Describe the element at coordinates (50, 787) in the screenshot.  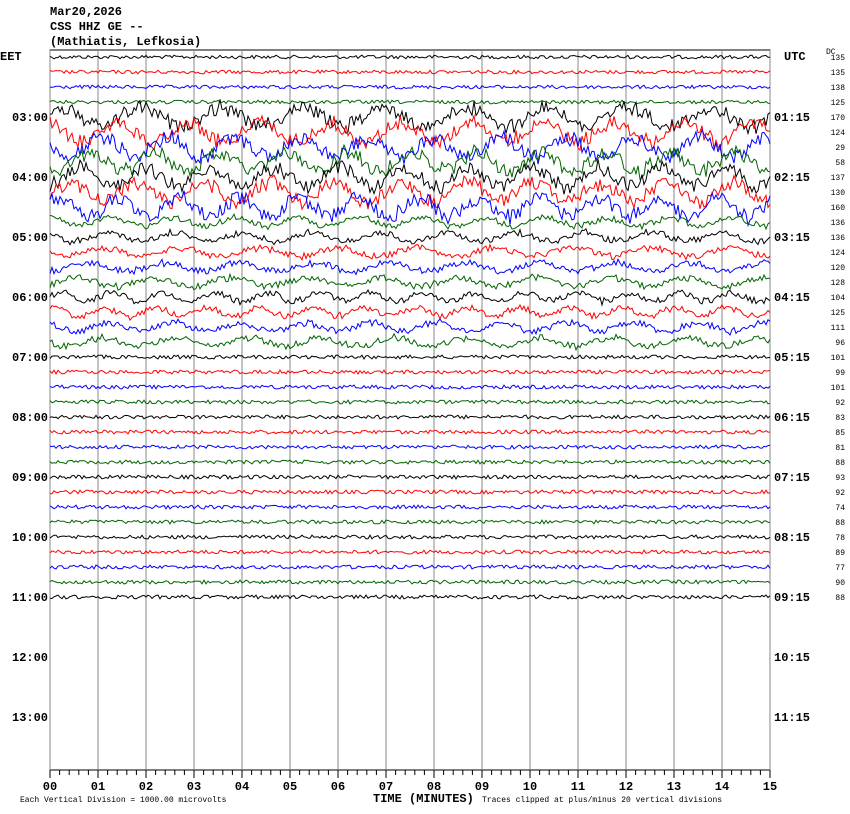
I see `x-tick-label: 00` at that location.